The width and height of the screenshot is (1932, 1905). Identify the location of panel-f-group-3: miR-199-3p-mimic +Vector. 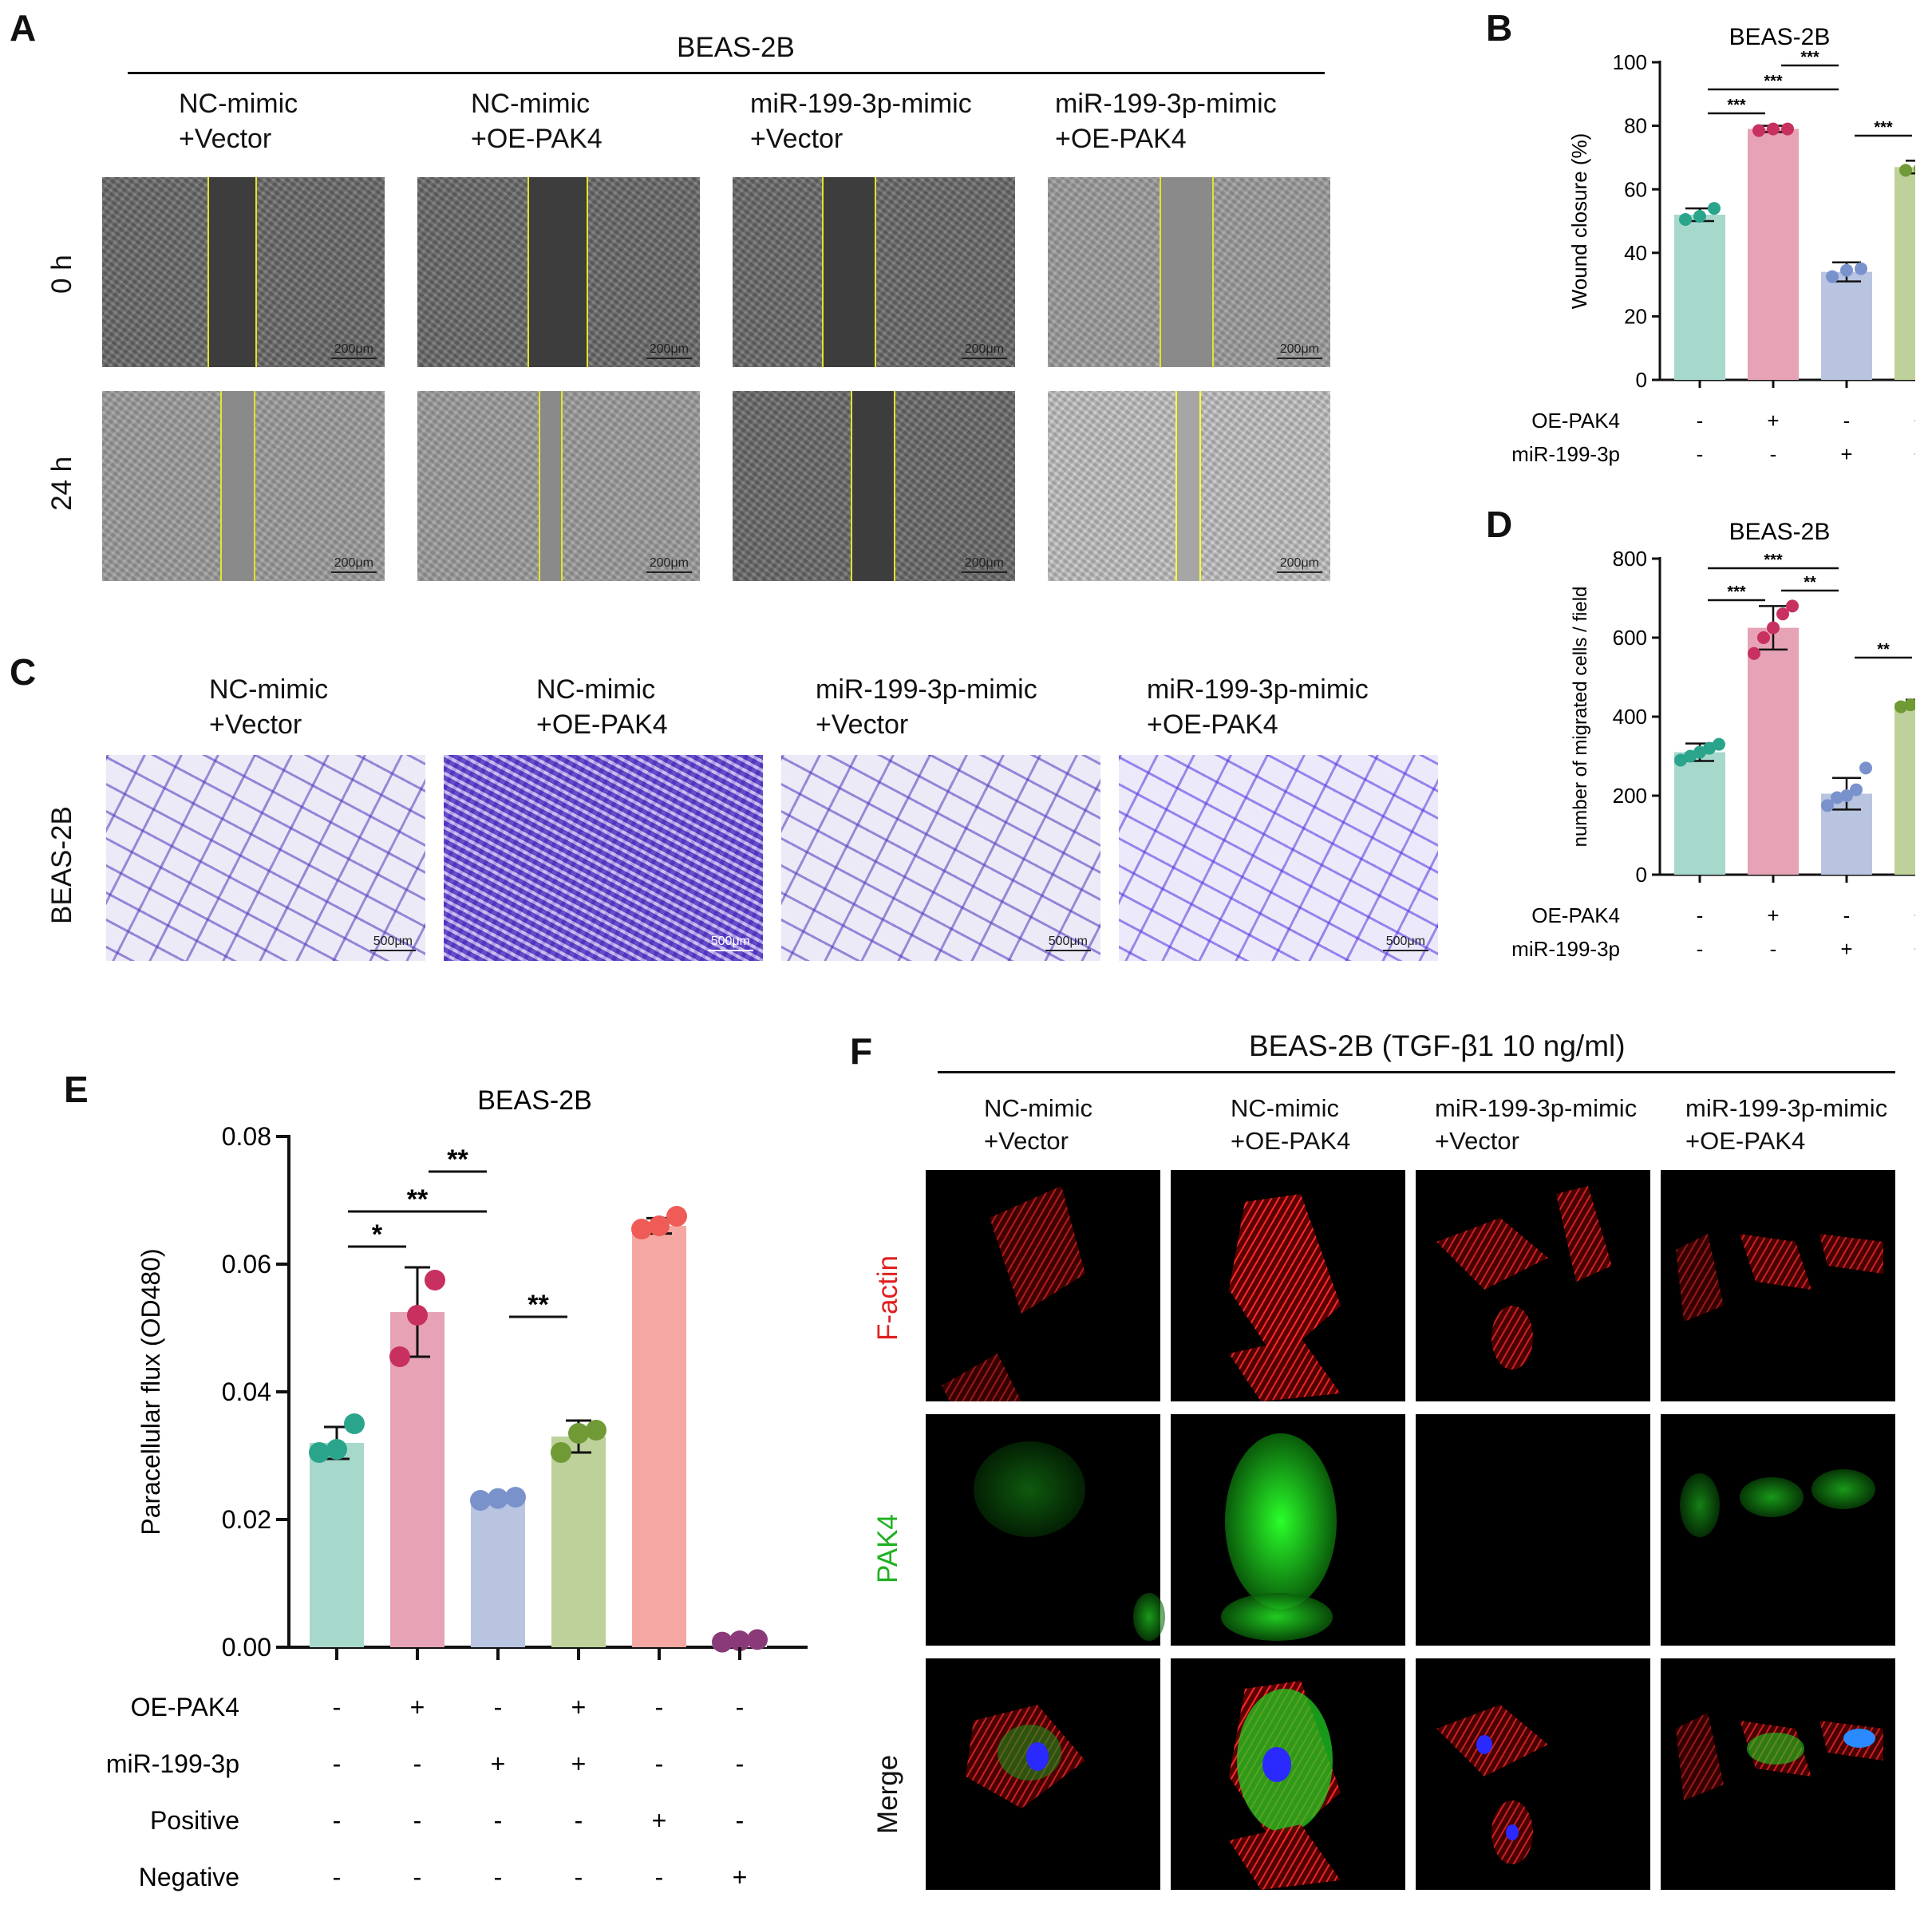
(1536, 1124).